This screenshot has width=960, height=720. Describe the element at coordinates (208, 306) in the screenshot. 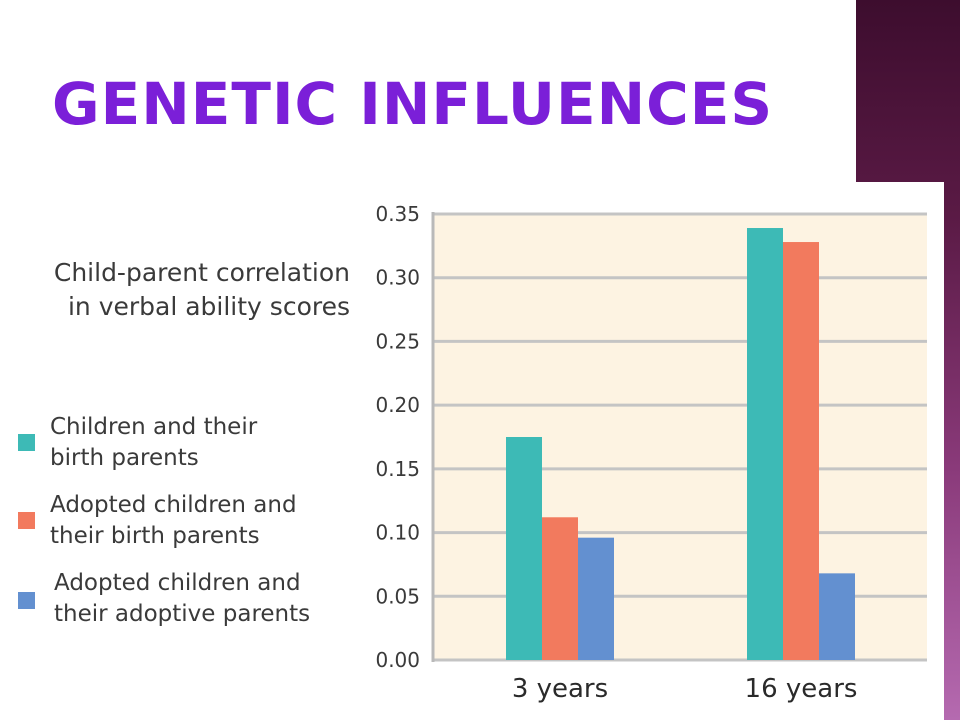

I see `chart-title-line-2: in verbal ability scores` at that location.